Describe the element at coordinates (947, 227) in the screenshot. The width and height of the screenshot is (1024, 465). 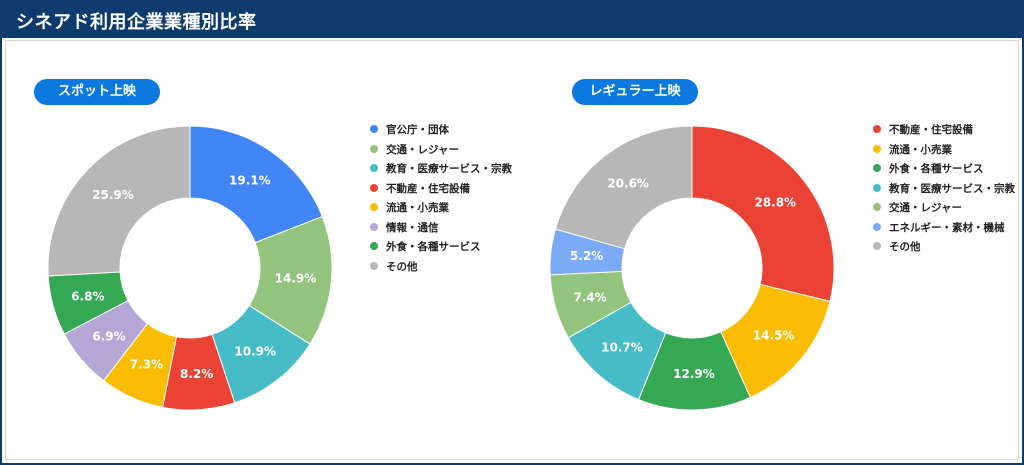
I see `legend-label: エネルギー・素材・機械` at that location.